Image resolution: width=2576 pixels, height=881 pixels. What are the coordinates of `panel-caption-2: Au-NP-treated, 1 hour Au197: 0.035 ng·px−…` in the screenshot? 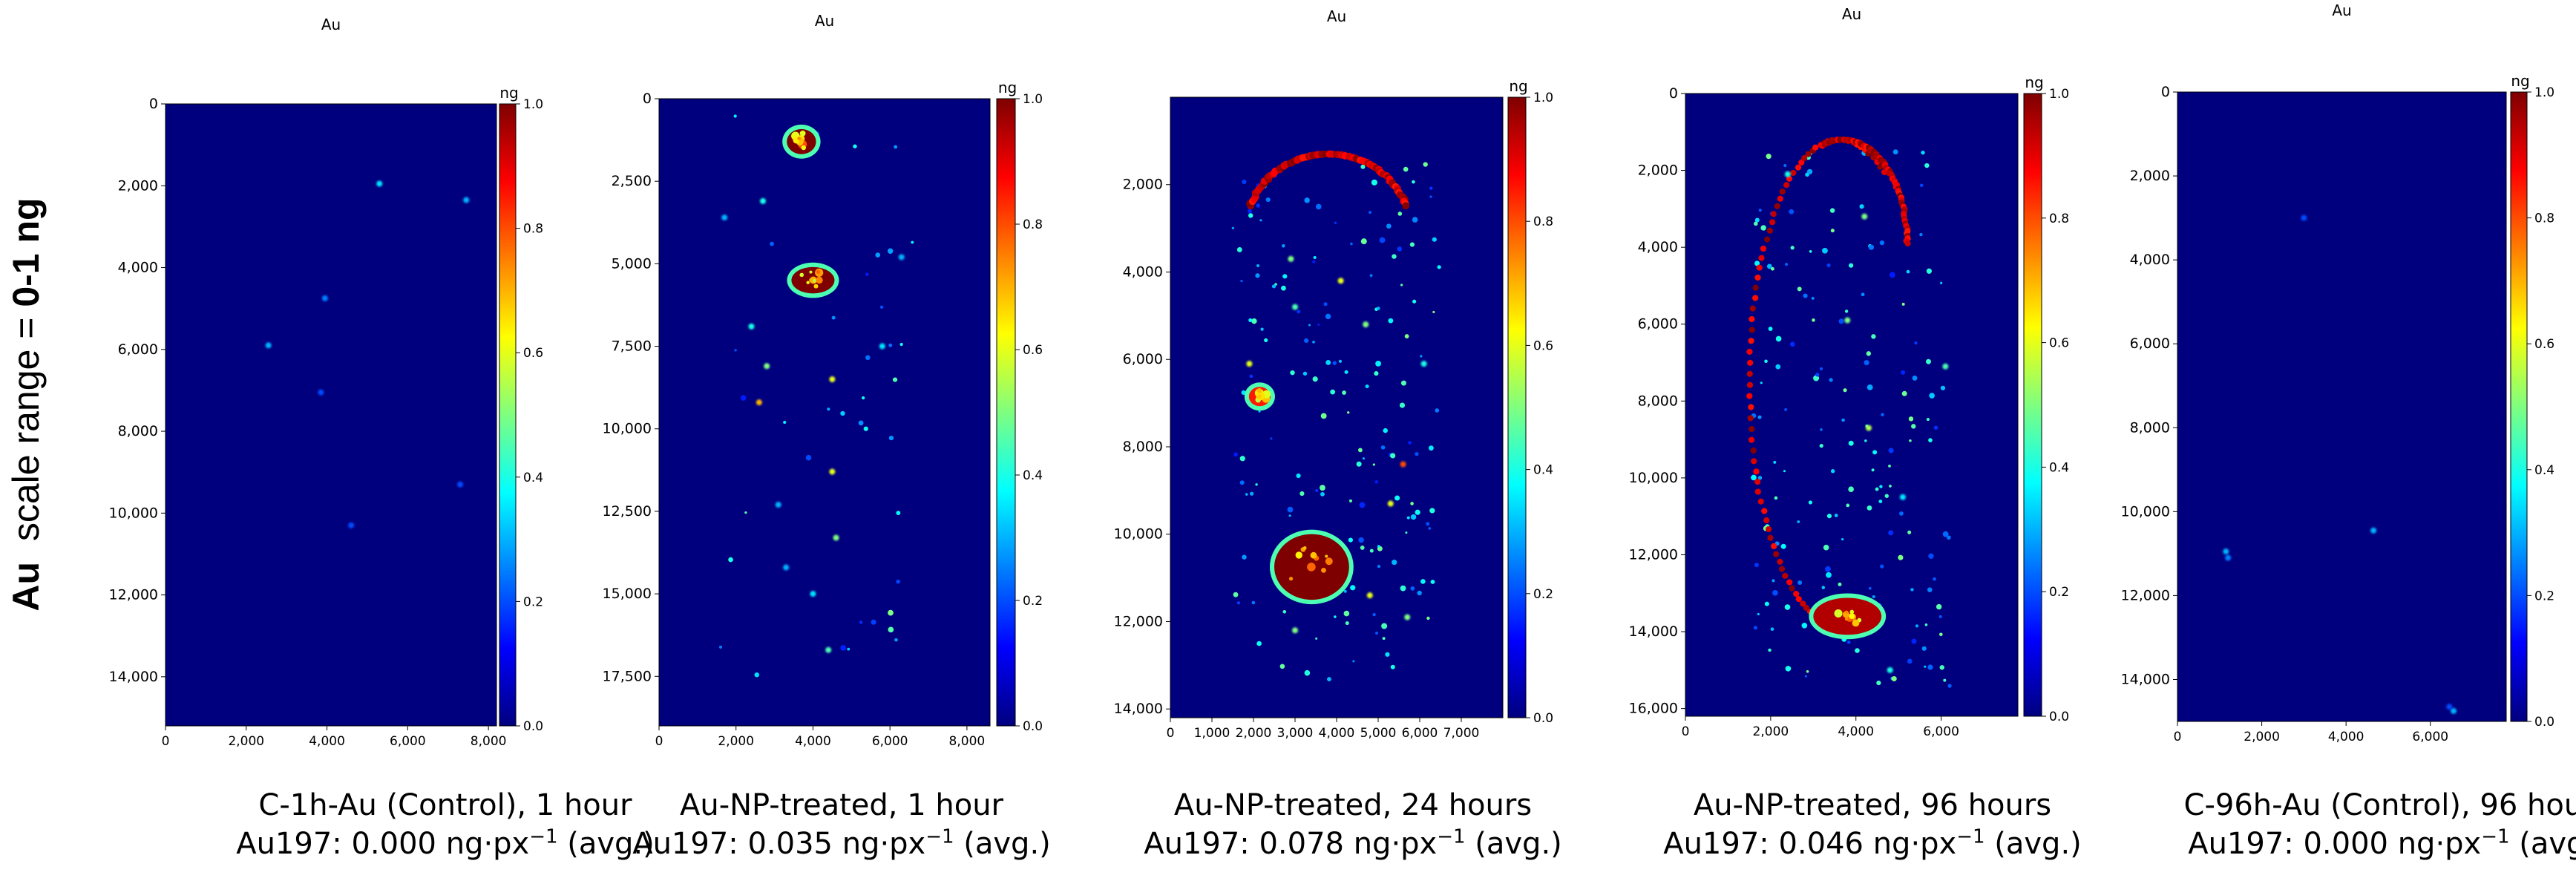 It's located at (841, 824).